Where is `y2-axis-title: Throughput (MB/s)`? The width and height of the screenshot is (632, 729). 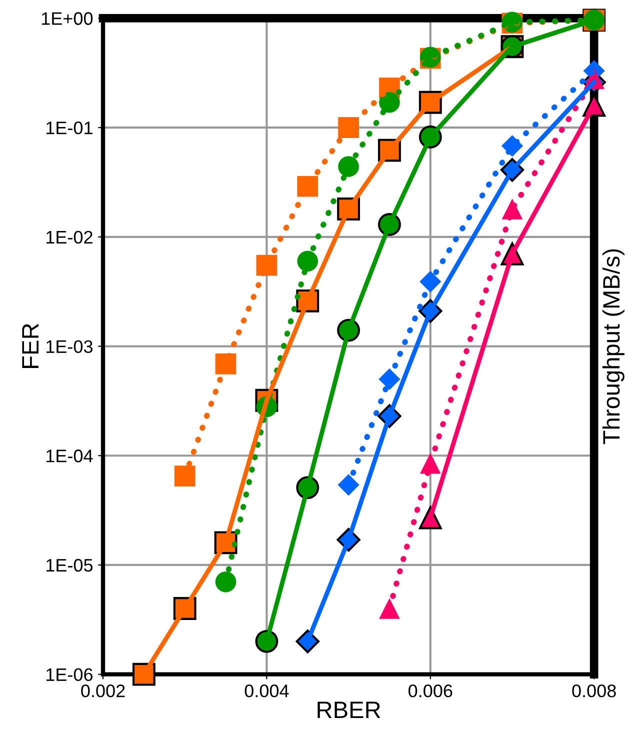 y2-axis-title: Throughput (MB/s) is located at coordinates (613, 346).